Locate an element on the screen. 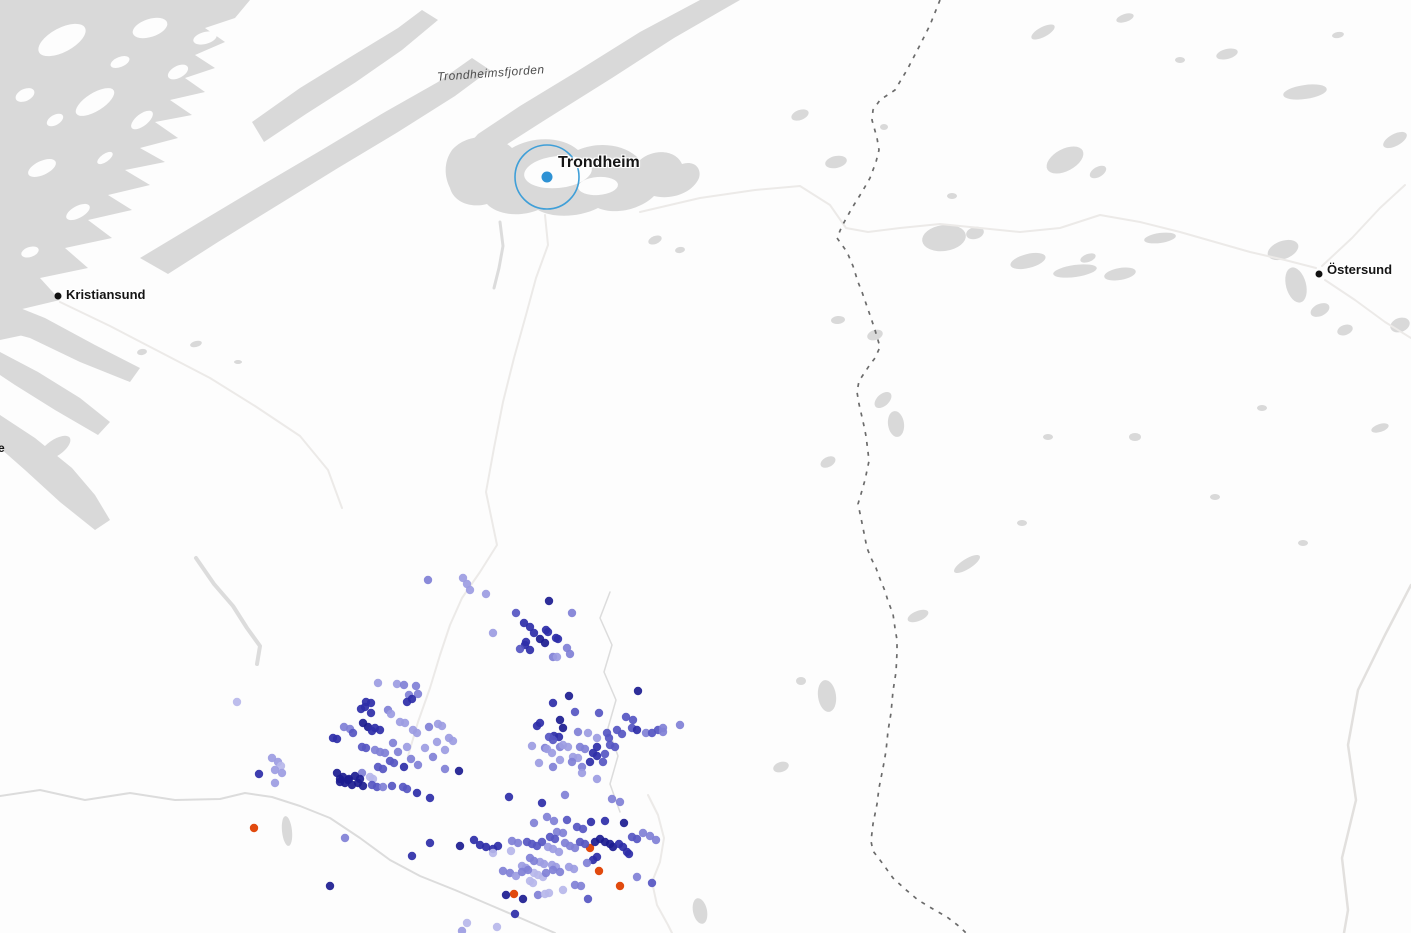 The height and width of the screenshot is (933, 1411). selection-dot is located at coordinates (547, 177).